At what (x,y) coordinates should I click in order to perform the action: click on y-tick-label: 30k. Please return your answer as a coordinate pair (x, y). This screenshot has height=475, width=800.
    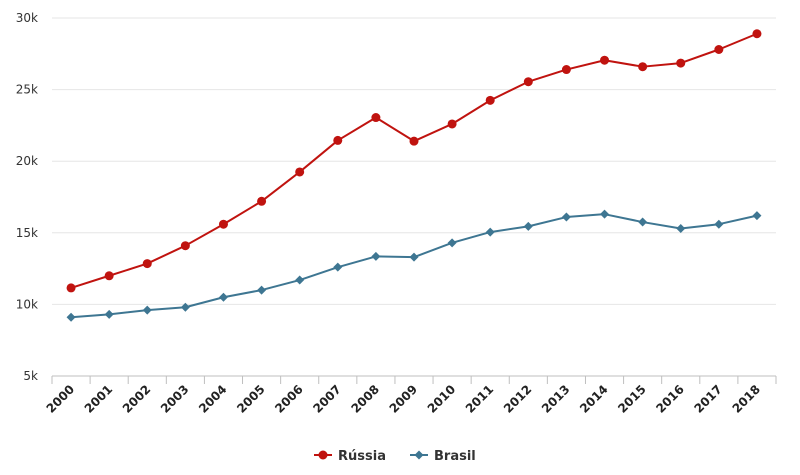
    Looking at the image, I should click on (27, 18).